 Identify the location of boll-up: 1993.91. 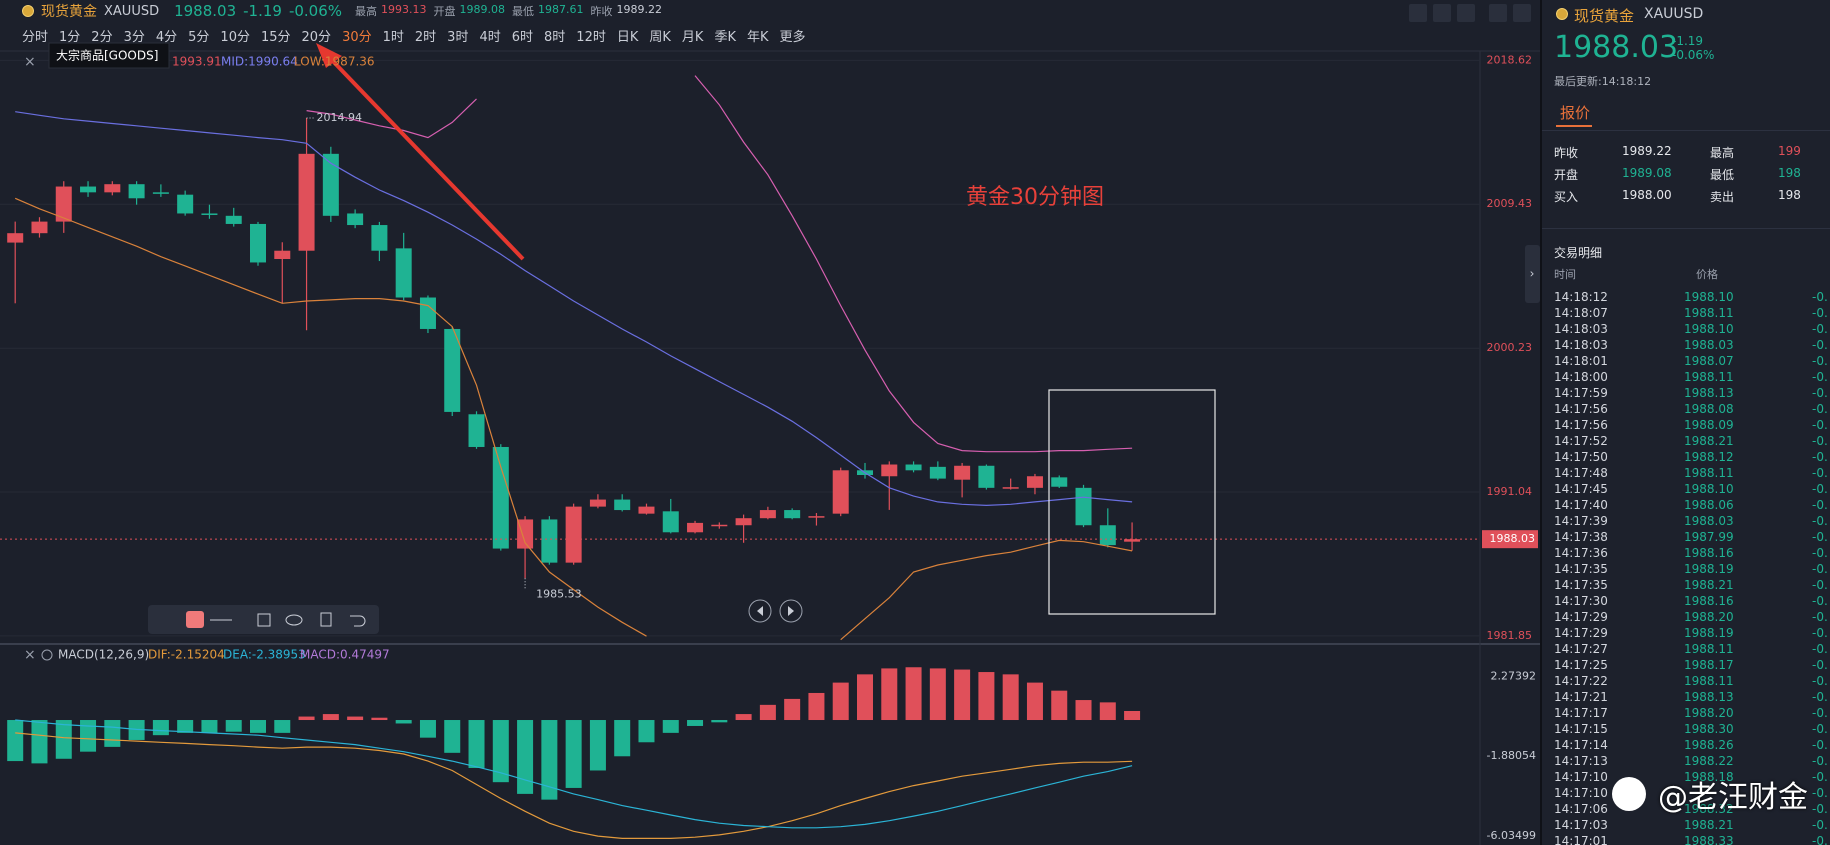
(197, 62).